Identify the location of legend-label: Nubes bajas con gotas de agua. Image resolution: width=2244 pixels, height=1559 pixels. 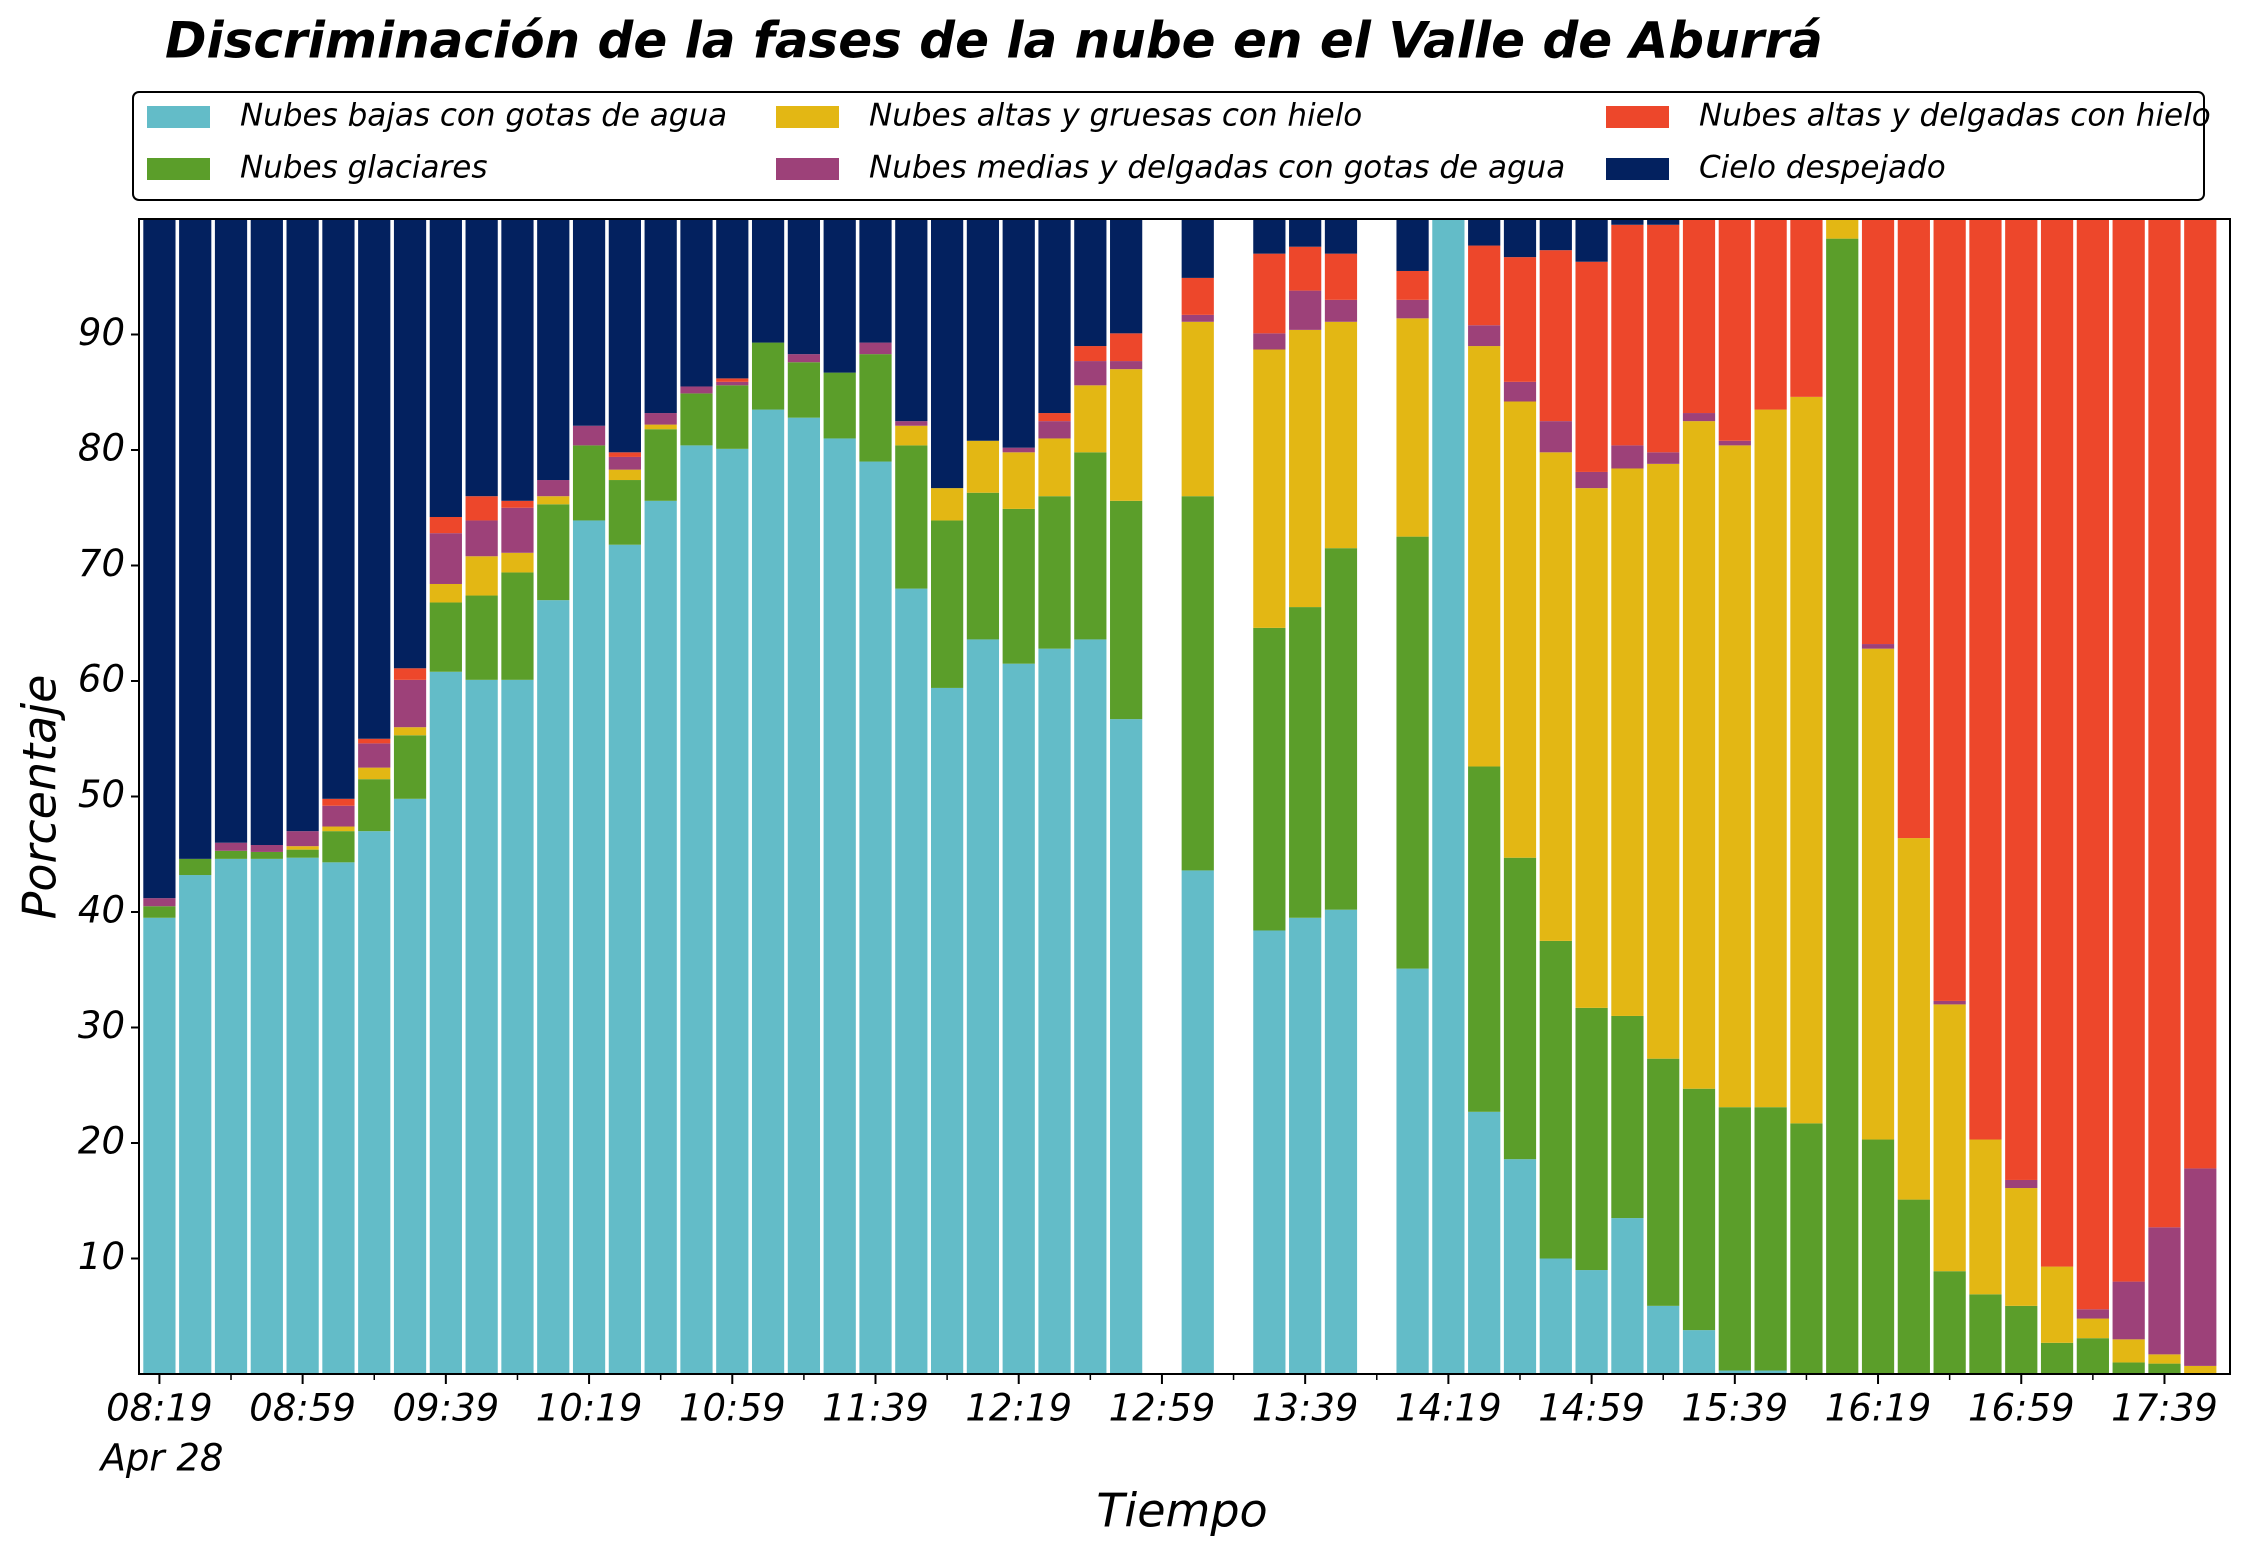
(483, 116).